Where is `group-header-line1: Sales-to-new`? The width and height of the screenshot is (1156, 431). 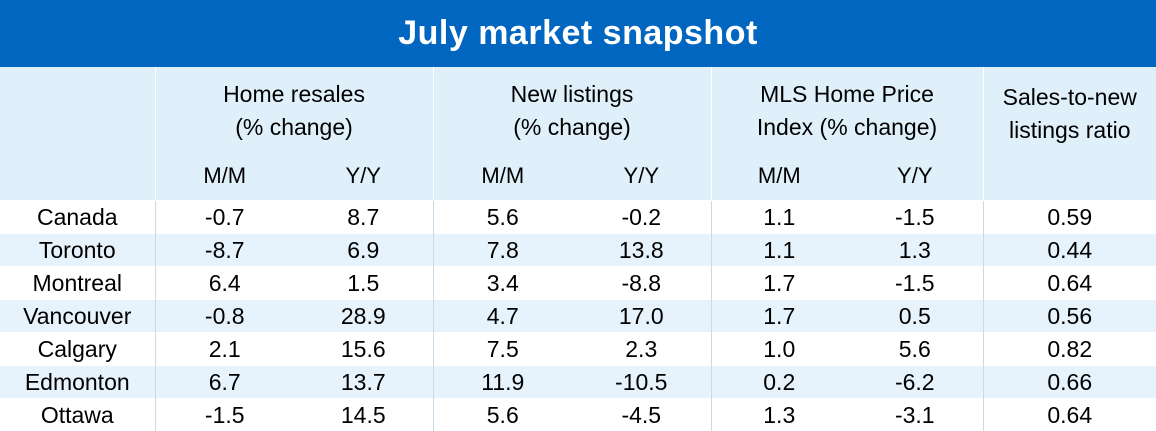
group-header-line1: Sales-to-new is located at coordinates (1070, 97).